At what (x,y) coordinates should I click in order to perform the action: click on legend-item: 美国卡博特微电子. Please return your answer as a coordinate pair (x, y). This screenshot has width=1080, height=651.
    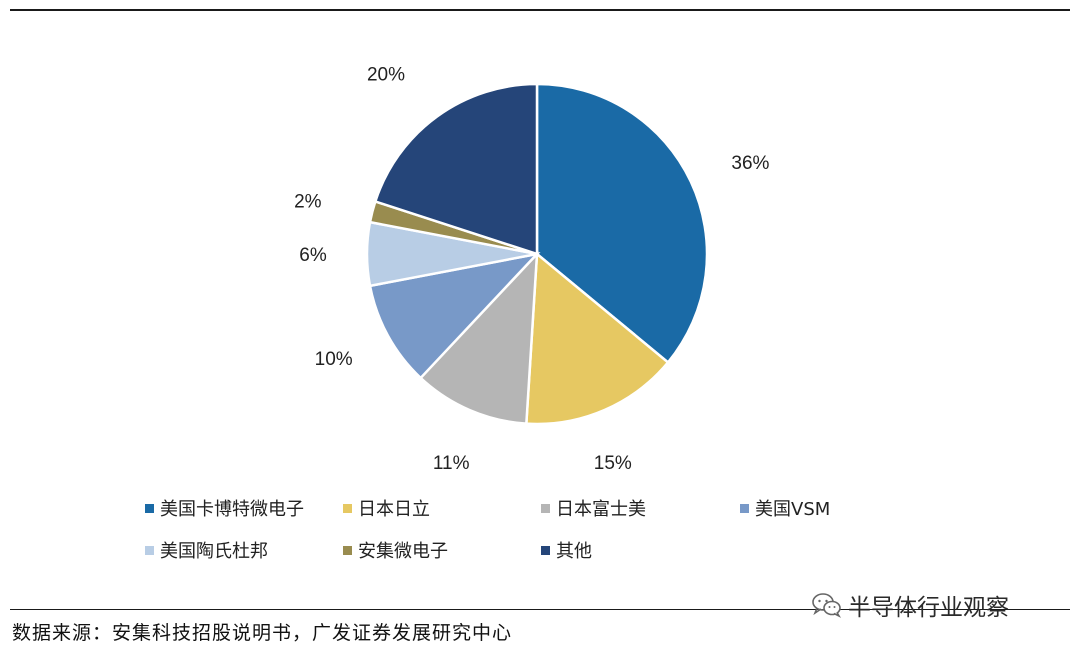
    Looking at the image, I should click on (224, 508).